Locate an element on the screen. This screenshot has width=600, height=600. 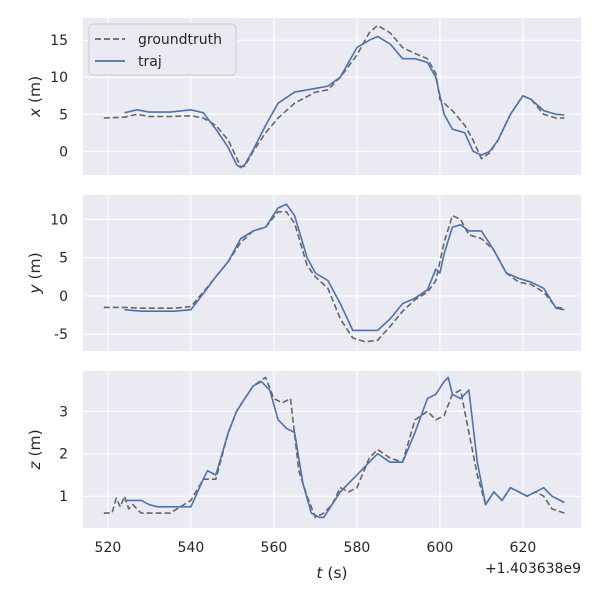
x-offset-label: +1.403638e9 is located at coordinates (533, 569).